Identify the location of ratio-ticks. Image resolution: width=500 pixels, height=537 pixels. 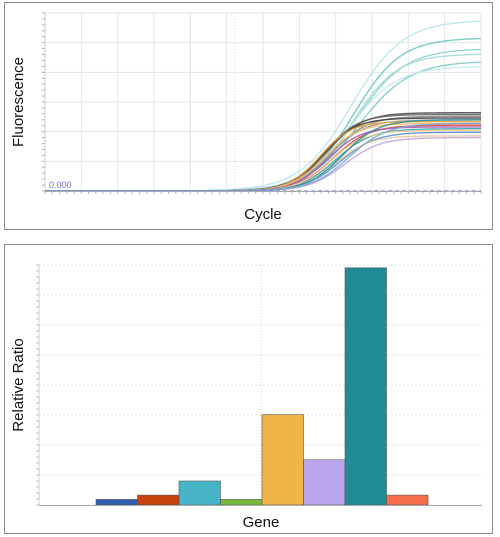
(37, 385).